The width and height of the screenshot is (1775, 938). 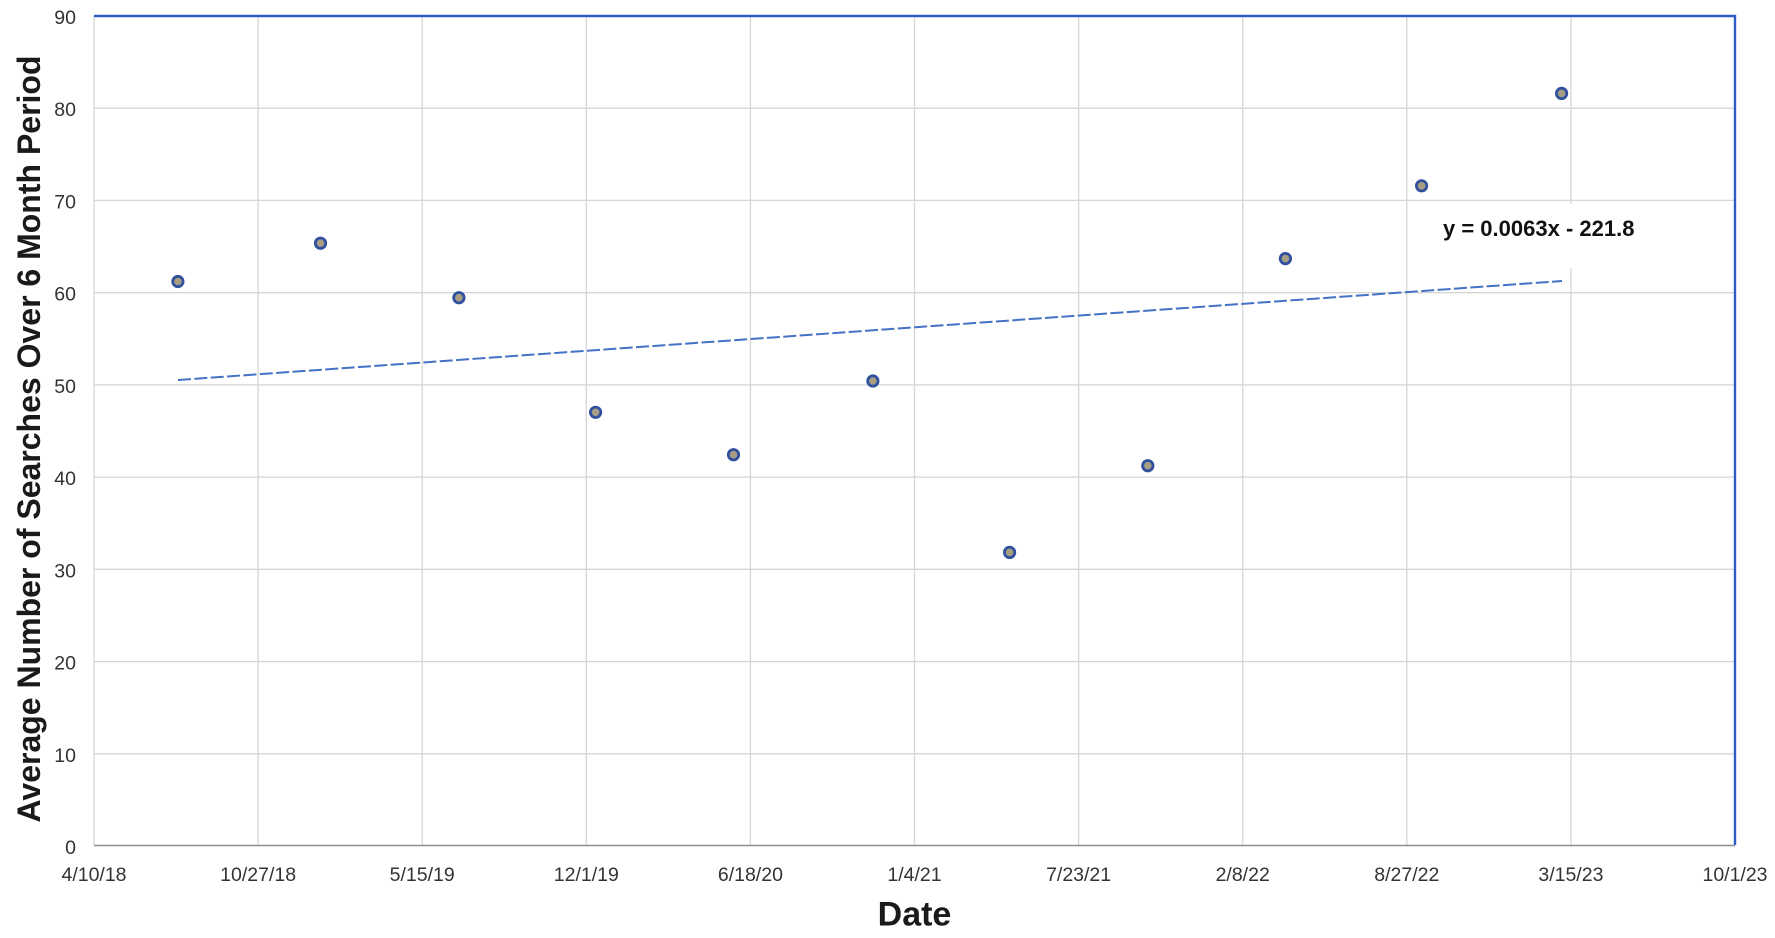 I want to click on svg-text: 10, so click(x=65, y=756).